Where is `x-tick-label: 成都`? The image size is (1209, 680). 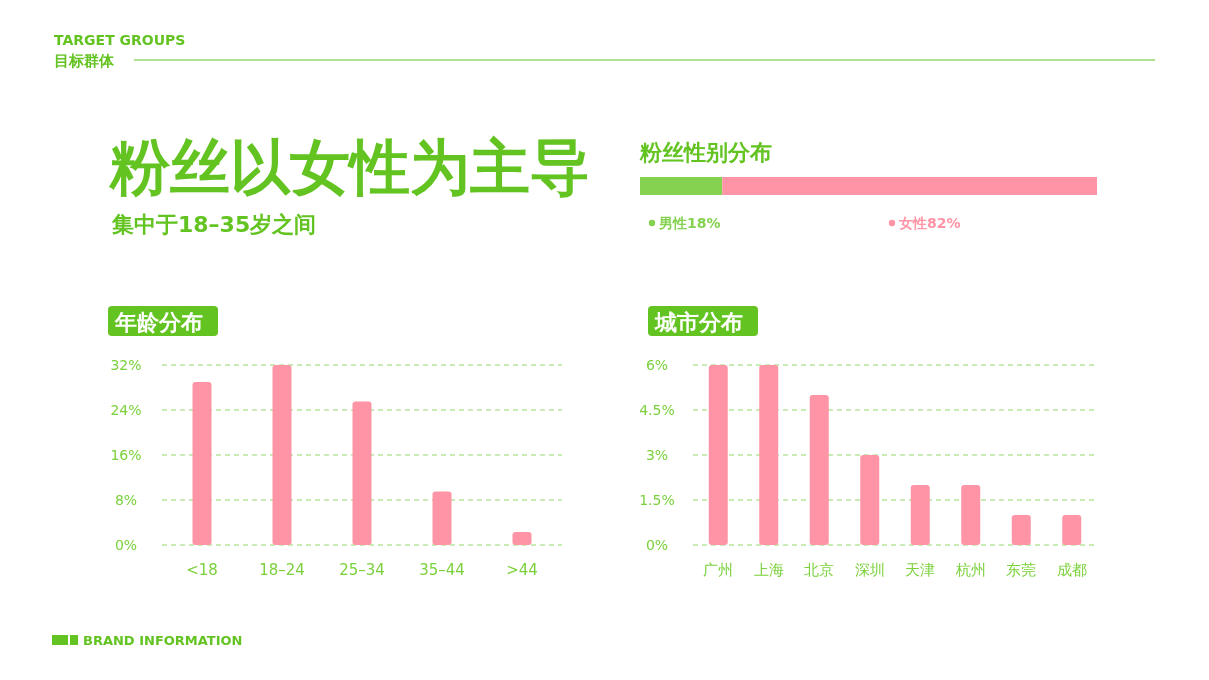
x-tick-label: 成都 is located at coordinates (1071, 570).